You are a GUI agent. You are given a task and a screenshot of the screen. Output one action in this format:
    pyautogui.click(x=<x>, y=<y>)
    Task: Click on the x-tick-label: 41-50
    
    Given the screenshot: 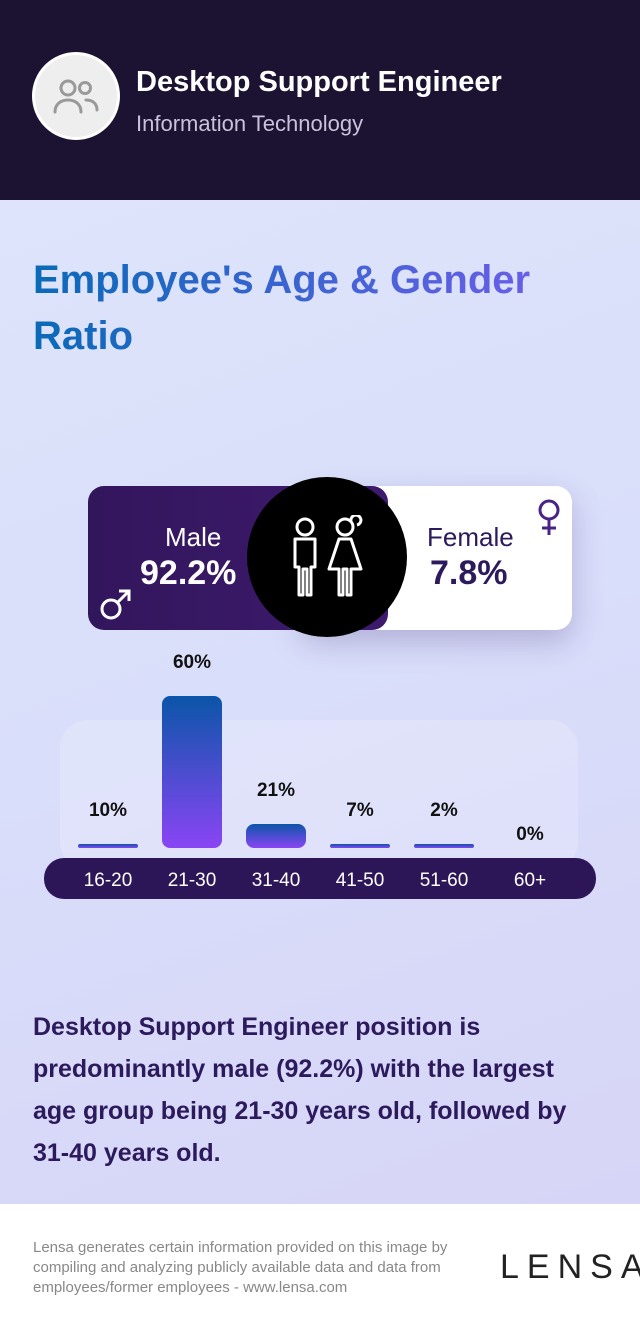 What is the action you would take?
    pyautogui.click(x=360, y=880)
    